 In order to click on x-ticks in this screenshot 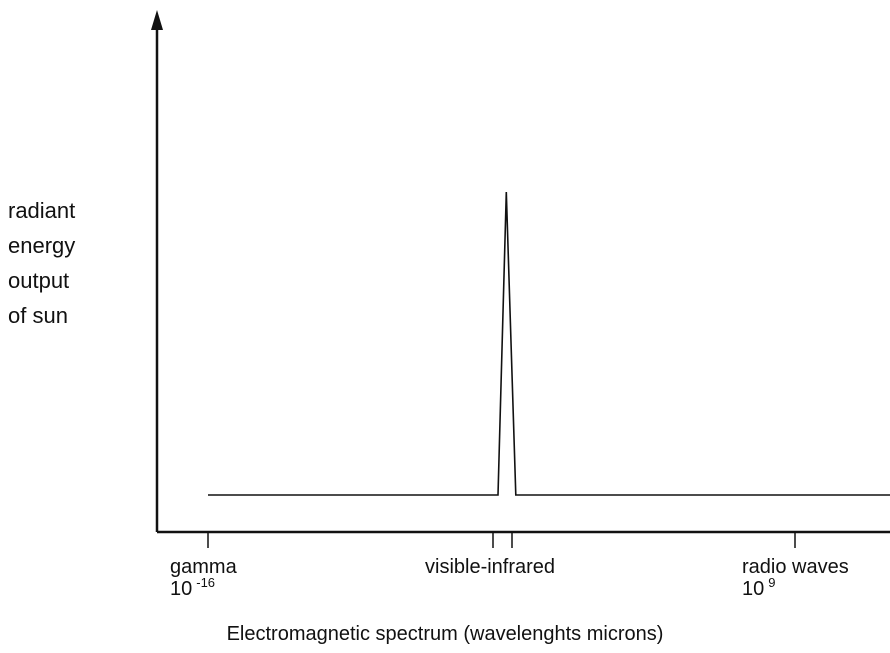, I will do `click(501, 540)`.